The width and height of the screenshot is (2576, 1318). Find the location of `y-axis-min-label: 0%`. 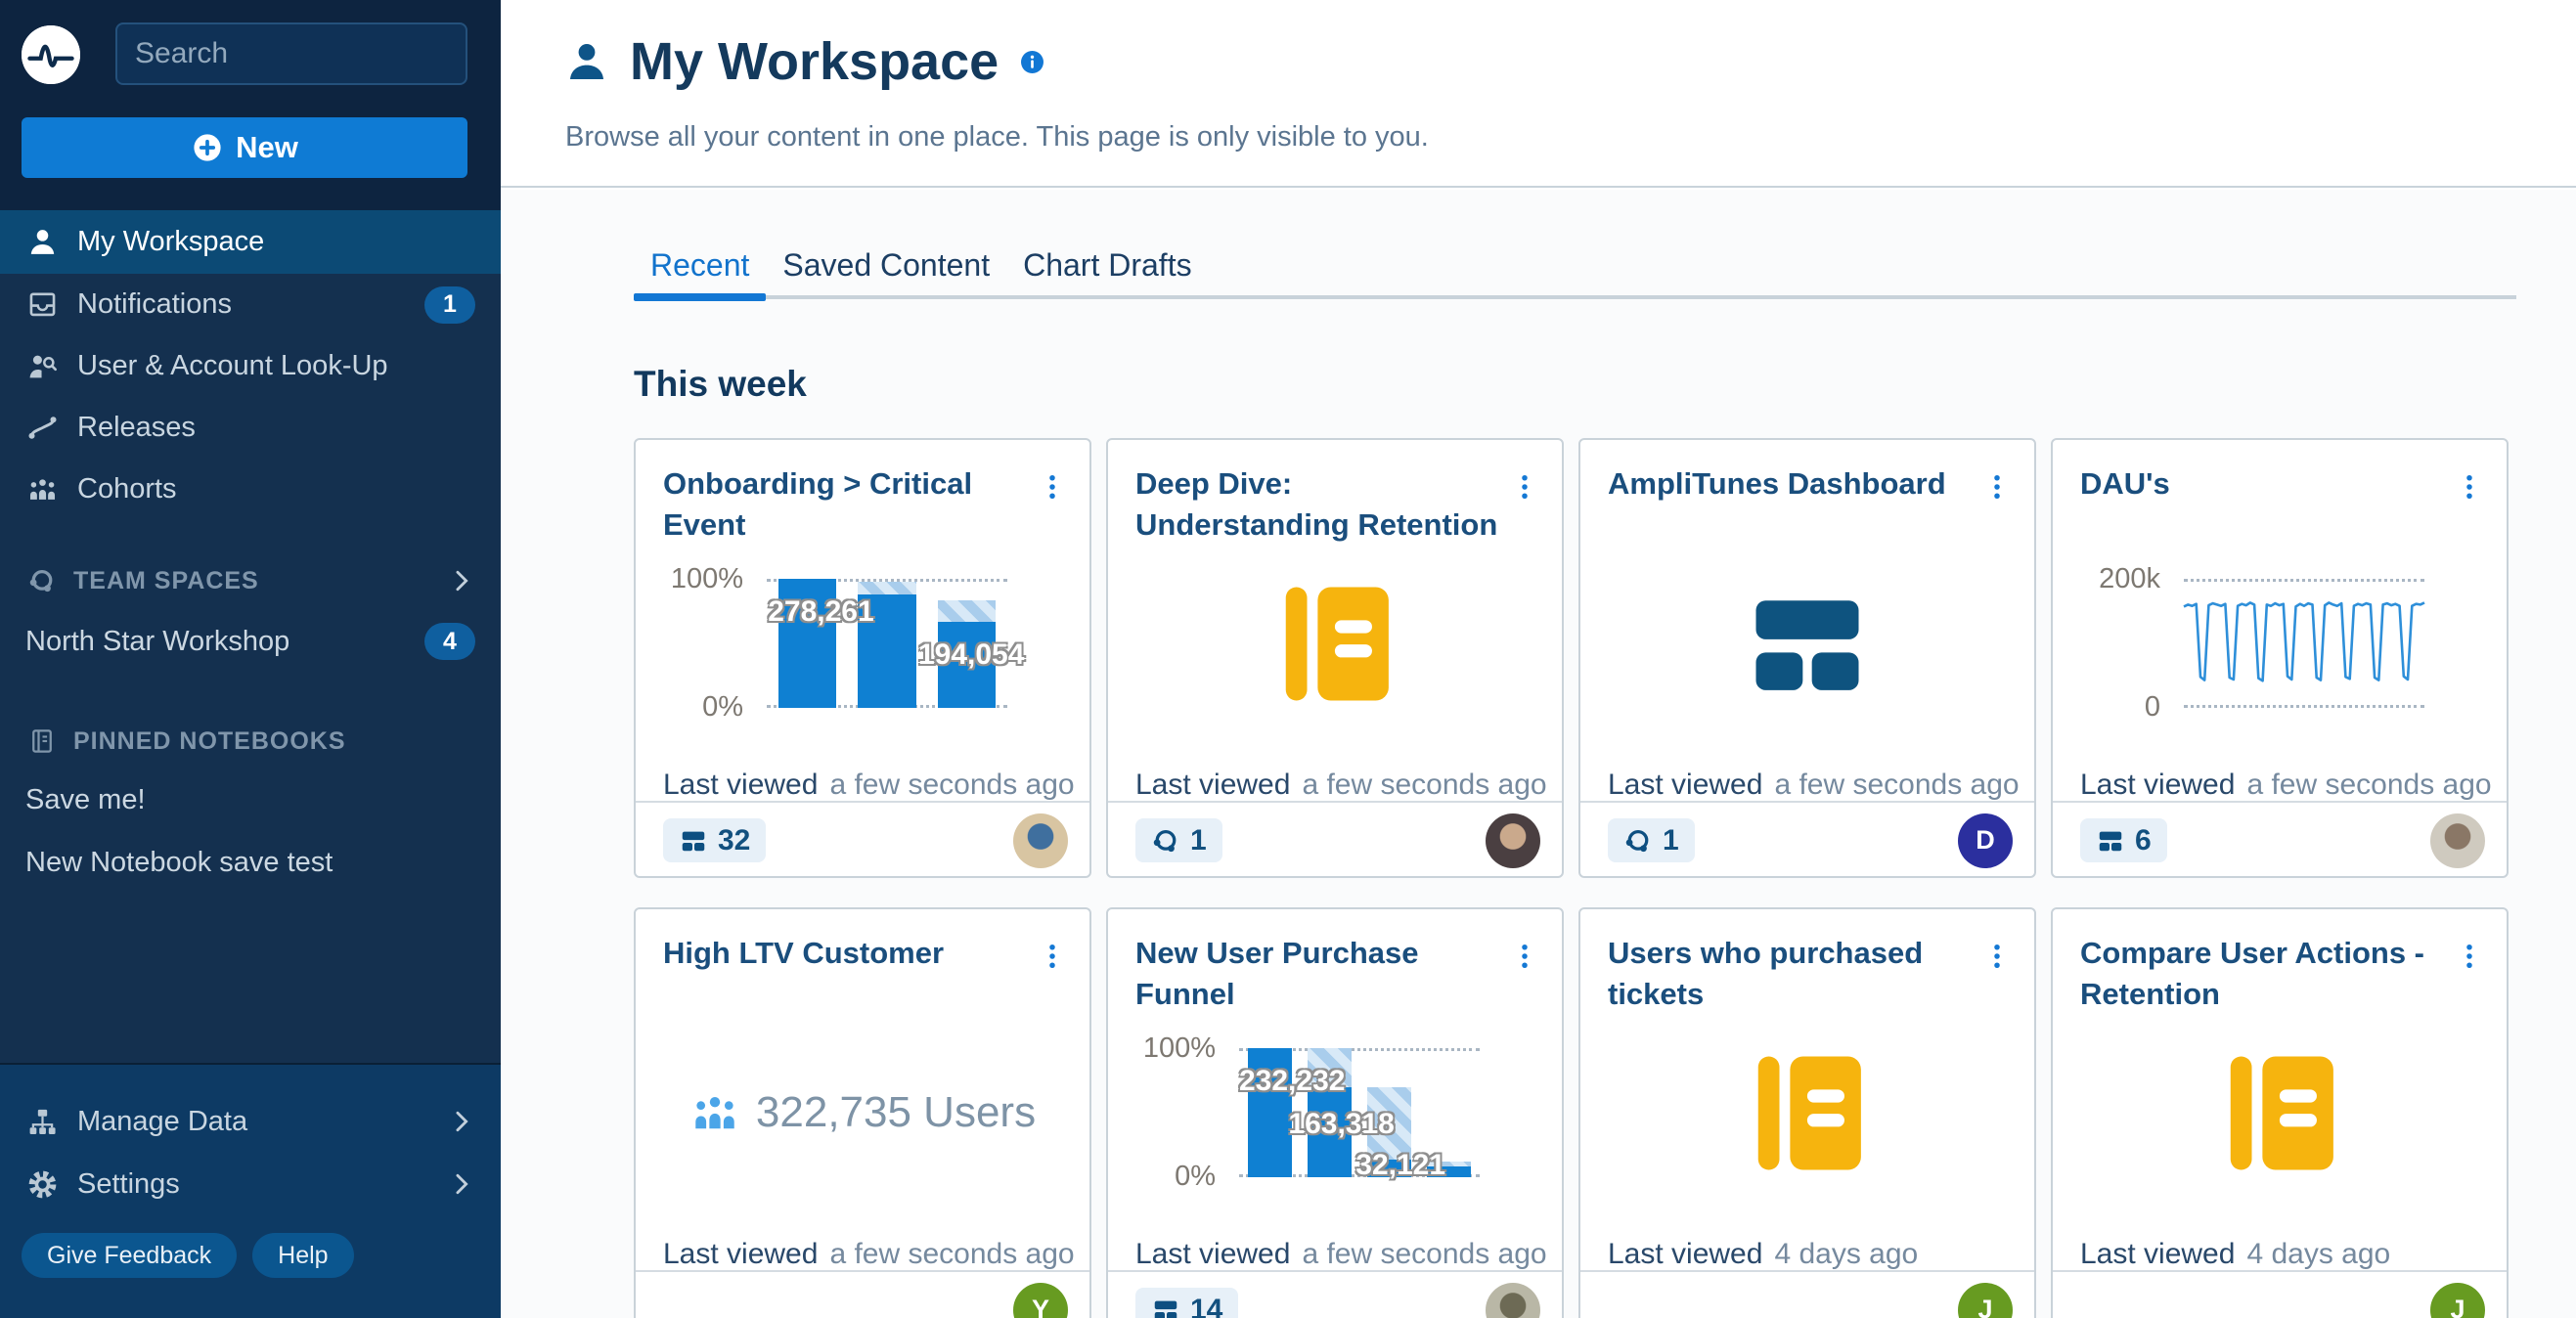

y-axis-min-label: 0% is located at coordinates (722, 707).